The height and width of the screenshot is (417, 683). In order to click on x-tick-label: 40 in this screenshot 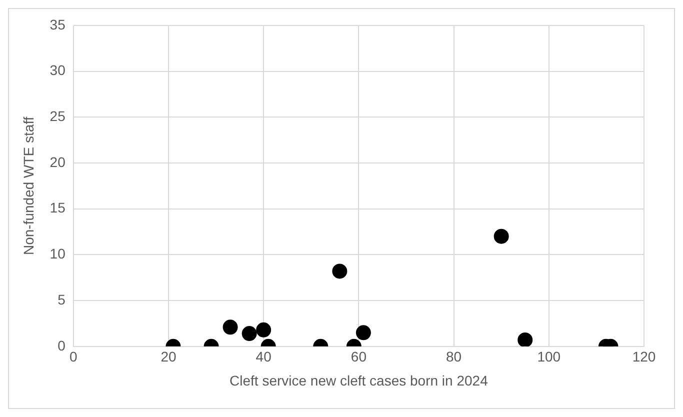, I will do `click(264, 356)`.